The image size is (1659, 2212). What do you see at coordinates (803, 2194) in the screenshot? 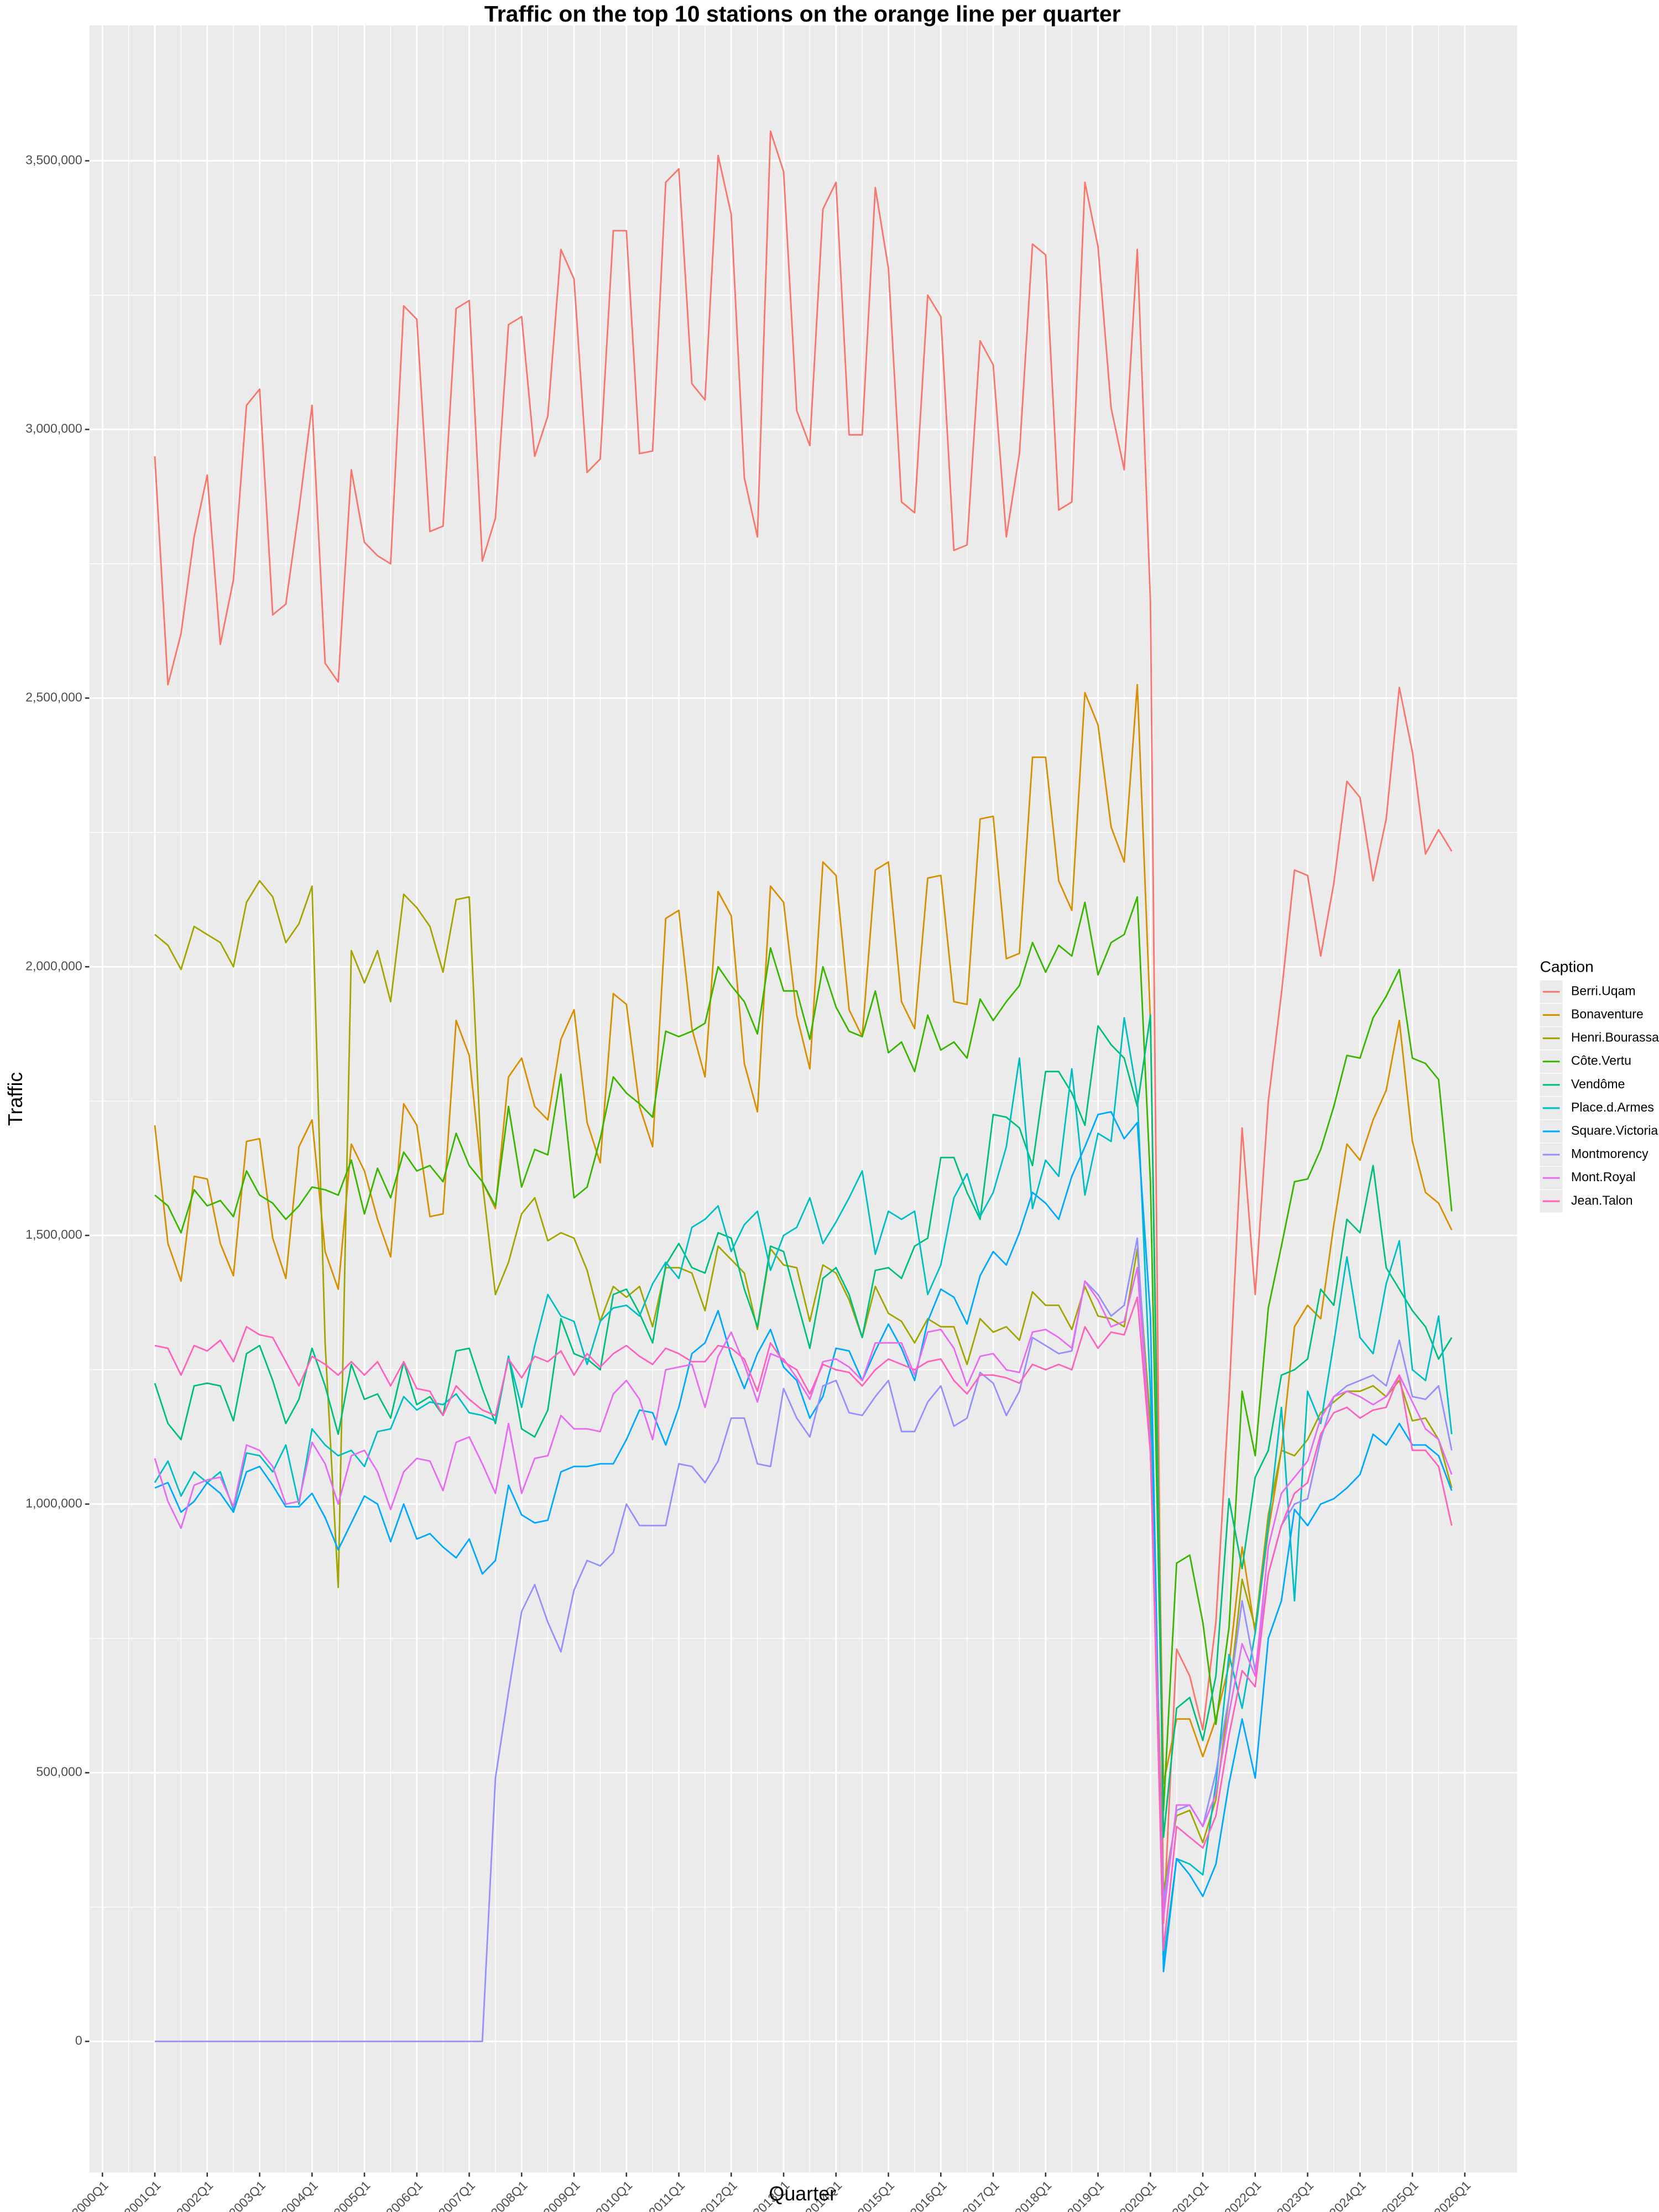
I see `x-axis-title: Quarter` at bounding box center [803, 2194].